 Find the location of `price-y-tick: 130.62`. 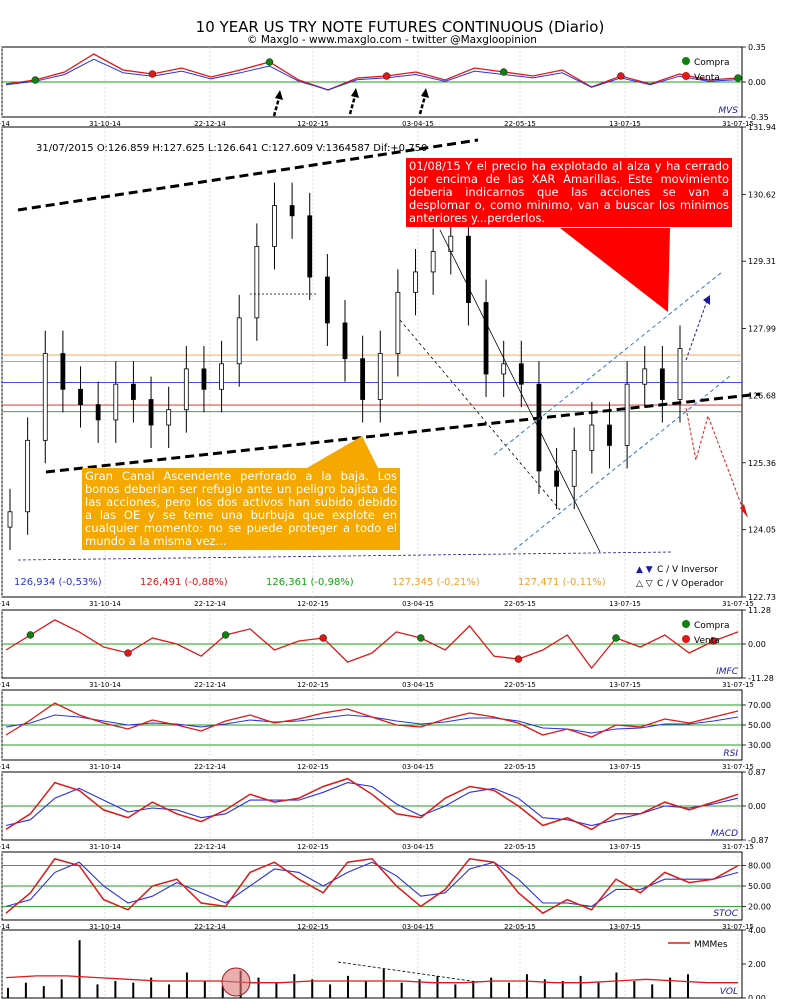

price-y-tick: 130.62 is located at coordinates (762, 194).